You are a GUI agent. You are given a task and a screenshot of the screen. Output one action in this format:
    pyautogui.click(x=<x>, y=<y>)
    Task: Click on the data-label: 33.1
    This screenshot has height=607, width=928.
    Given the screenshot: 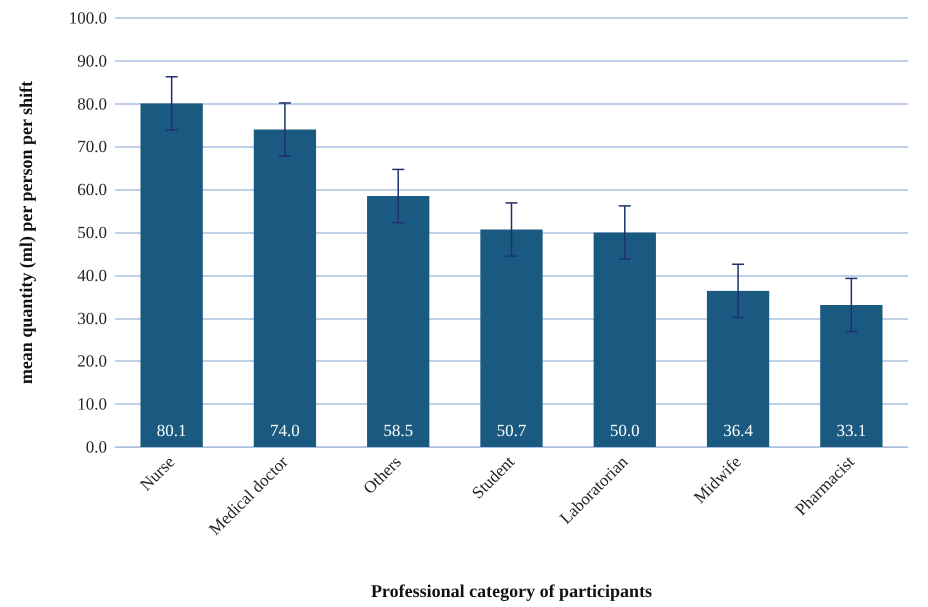 What is the action you would take?
    pyautogui.click(x=851, y=430)
    